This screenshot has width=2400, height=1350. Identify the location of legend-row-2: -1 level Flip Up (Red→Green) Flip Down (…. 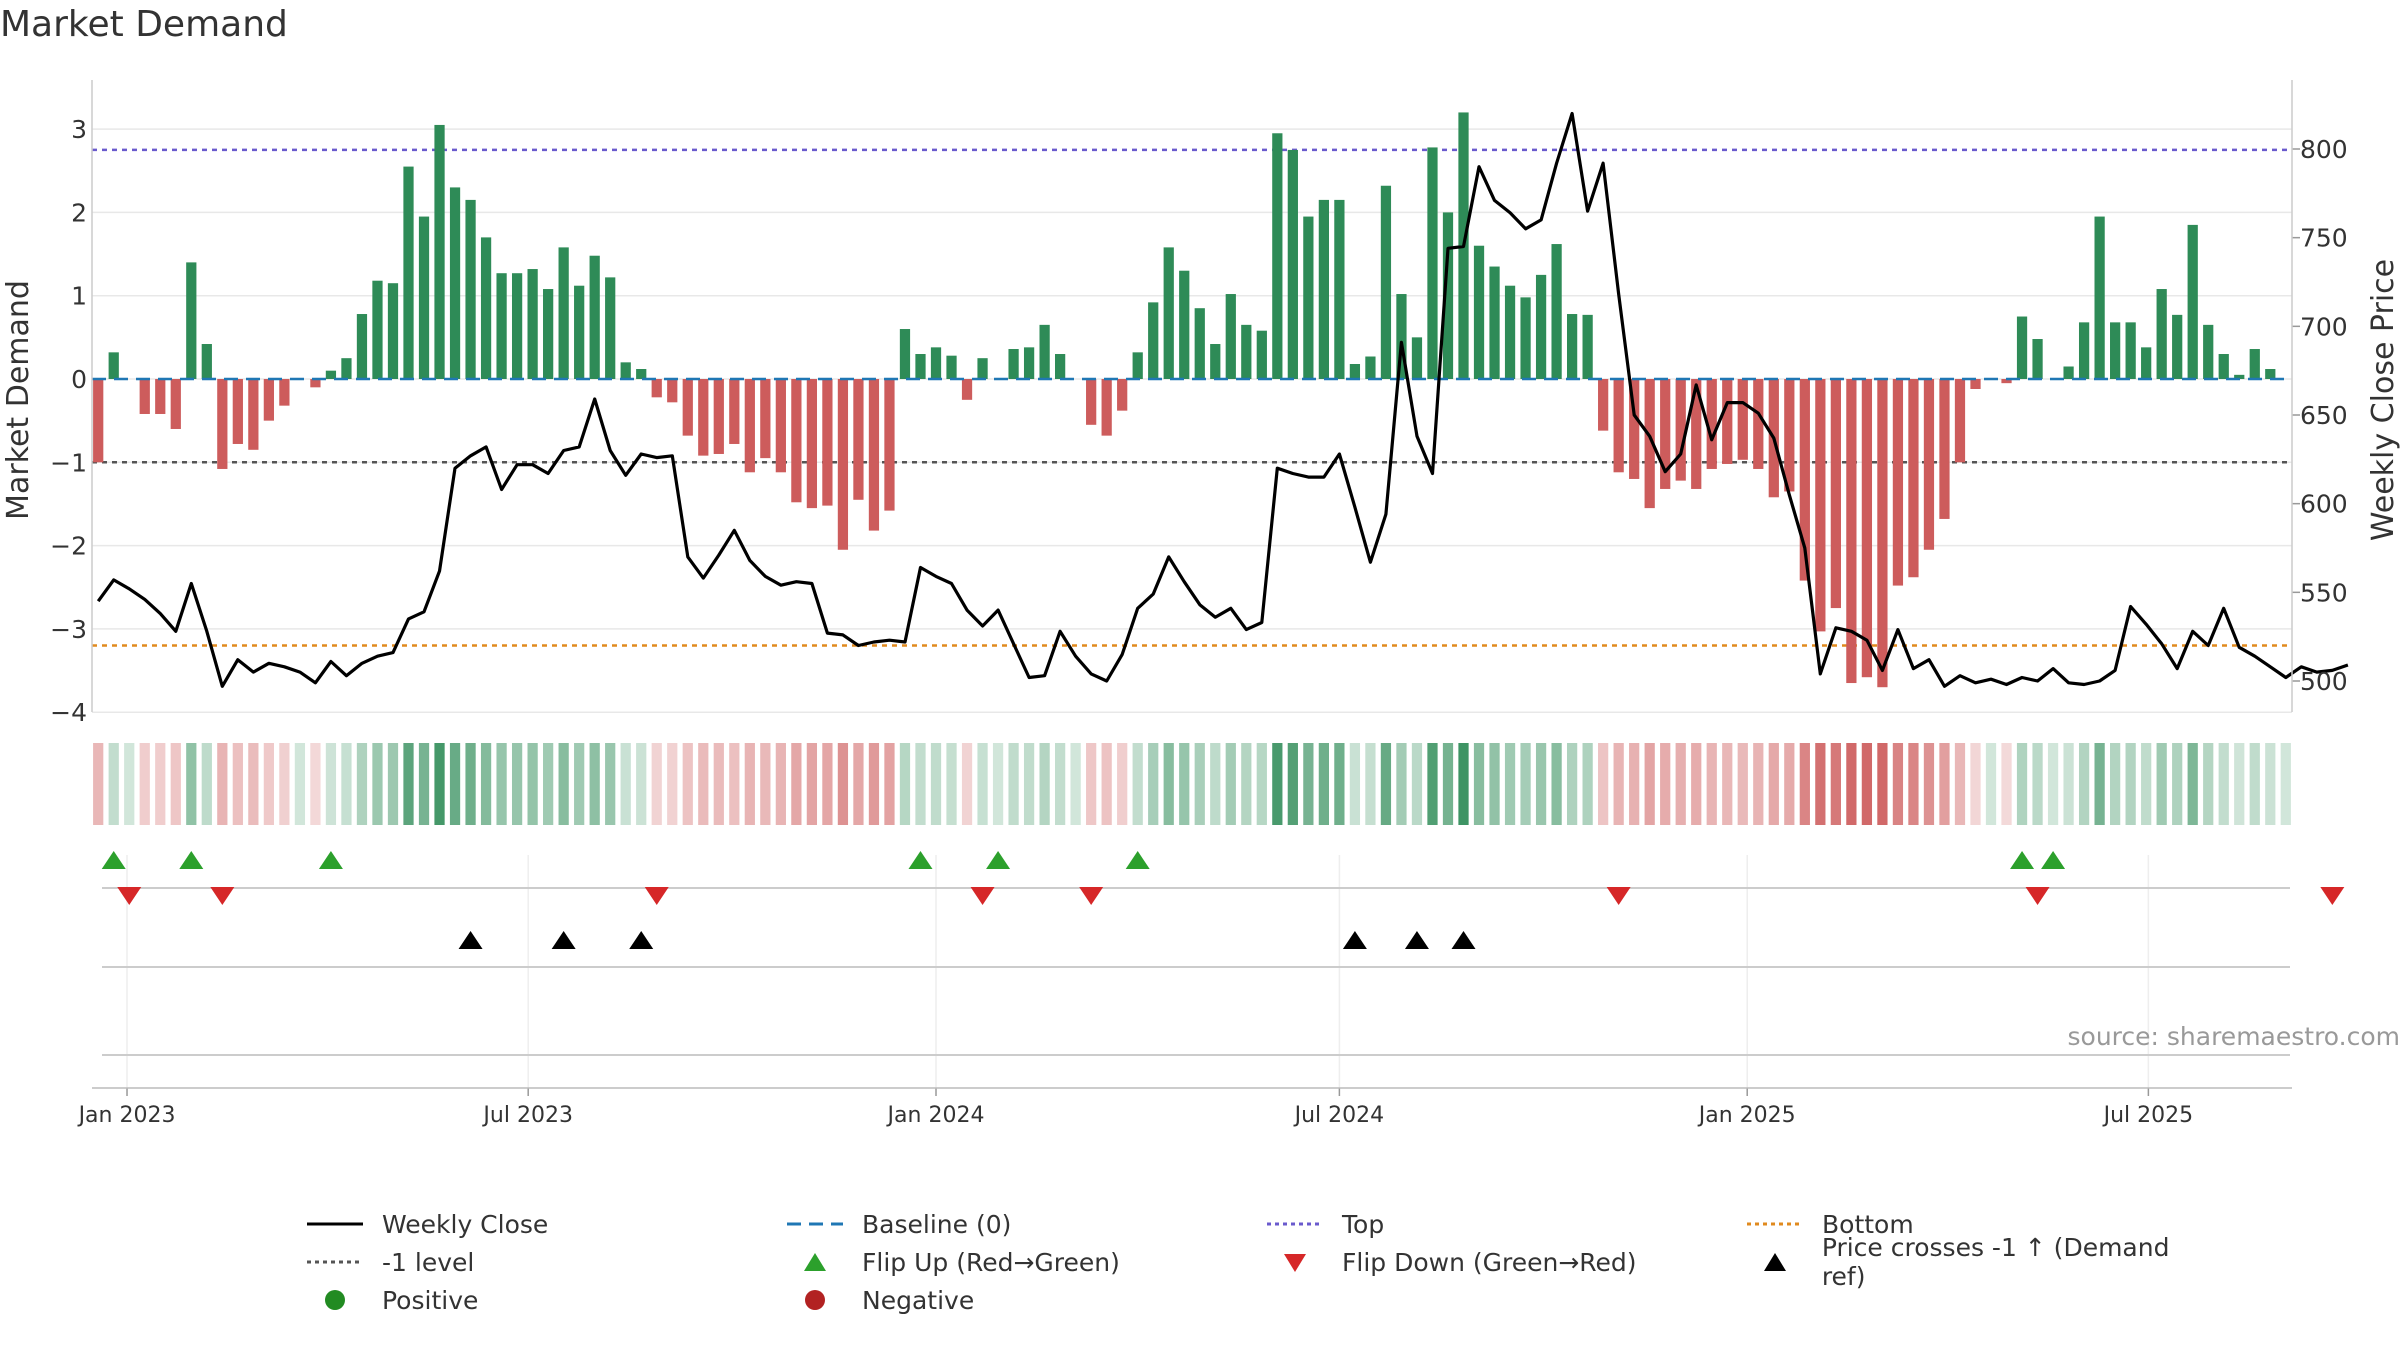
(1280, 1262).